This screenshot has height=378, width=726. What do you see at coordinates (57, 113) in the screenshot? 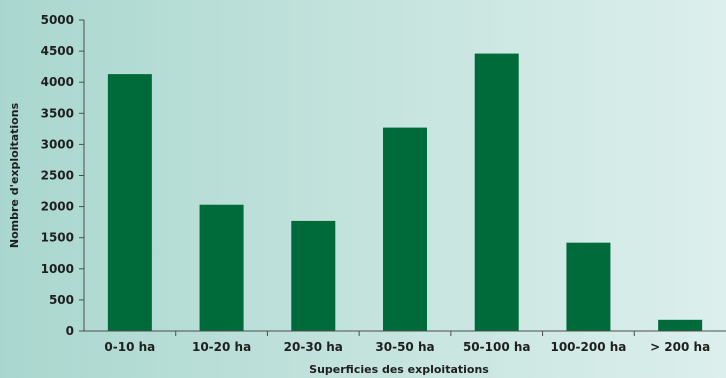
I see `y-tick-label: 3500` at bounding box center [57, 113].